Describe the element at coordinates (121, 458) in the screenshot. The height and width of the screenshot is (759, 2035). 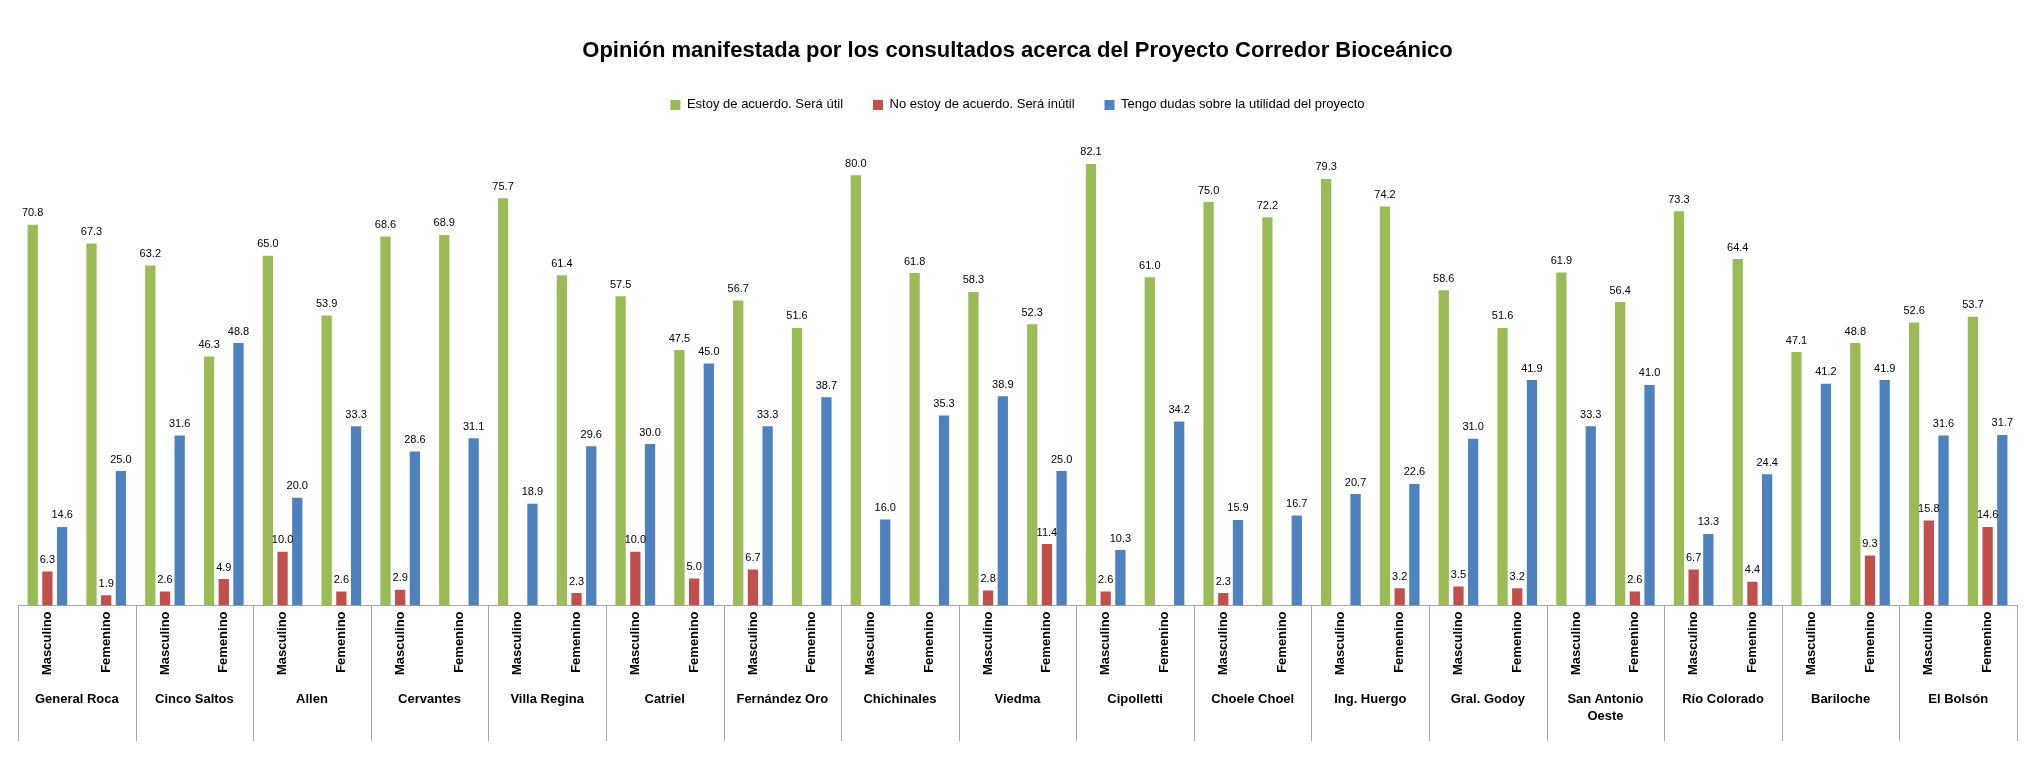
I see `data-label: 25.0` at that location.